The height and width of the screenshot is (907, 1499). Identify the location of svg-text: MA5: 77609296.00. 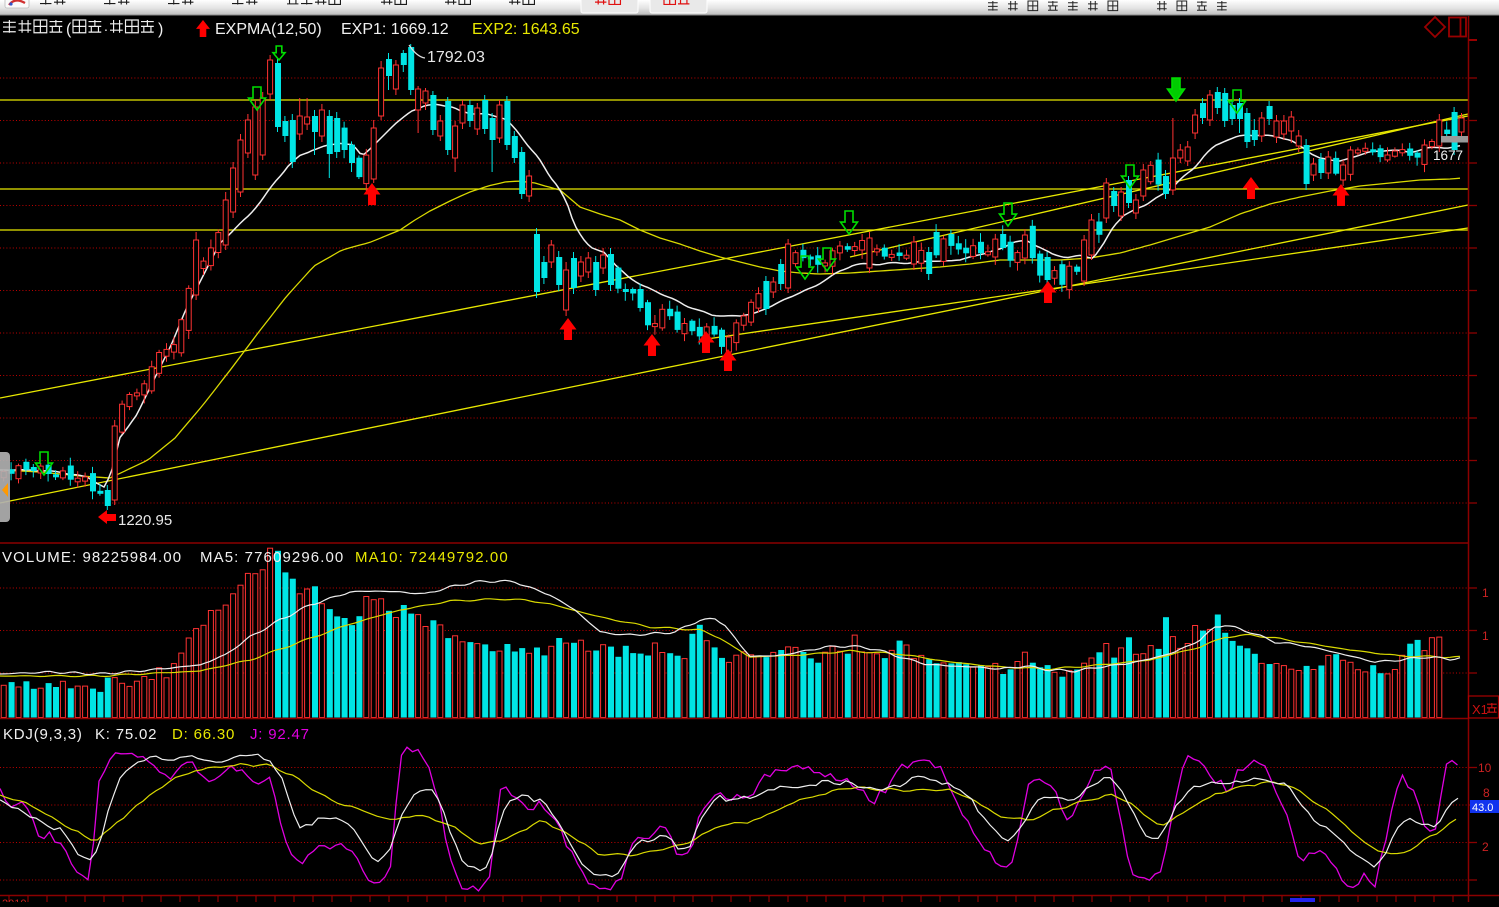
(272, 557).